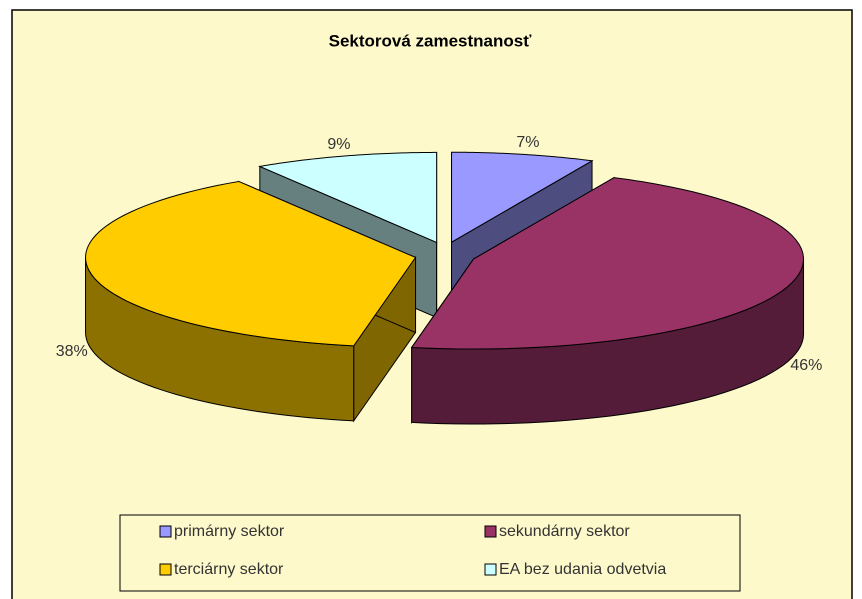  What do you see at coordinates (229, 569) in the screenshot?
I see `legend-label: terciárny sektor` at bounding box center [229, 569].